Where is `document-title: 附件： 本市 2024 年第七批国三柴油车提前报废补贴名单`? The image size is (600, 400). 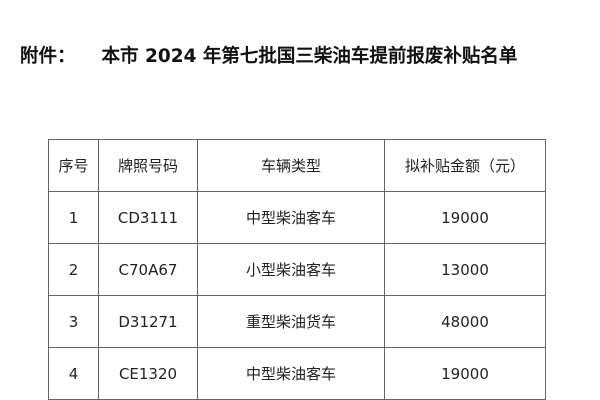
document-title: 附件： 本市 2024 年第七批国三柴油车提前报废补贴名单 is located at coordinates (307, 55).